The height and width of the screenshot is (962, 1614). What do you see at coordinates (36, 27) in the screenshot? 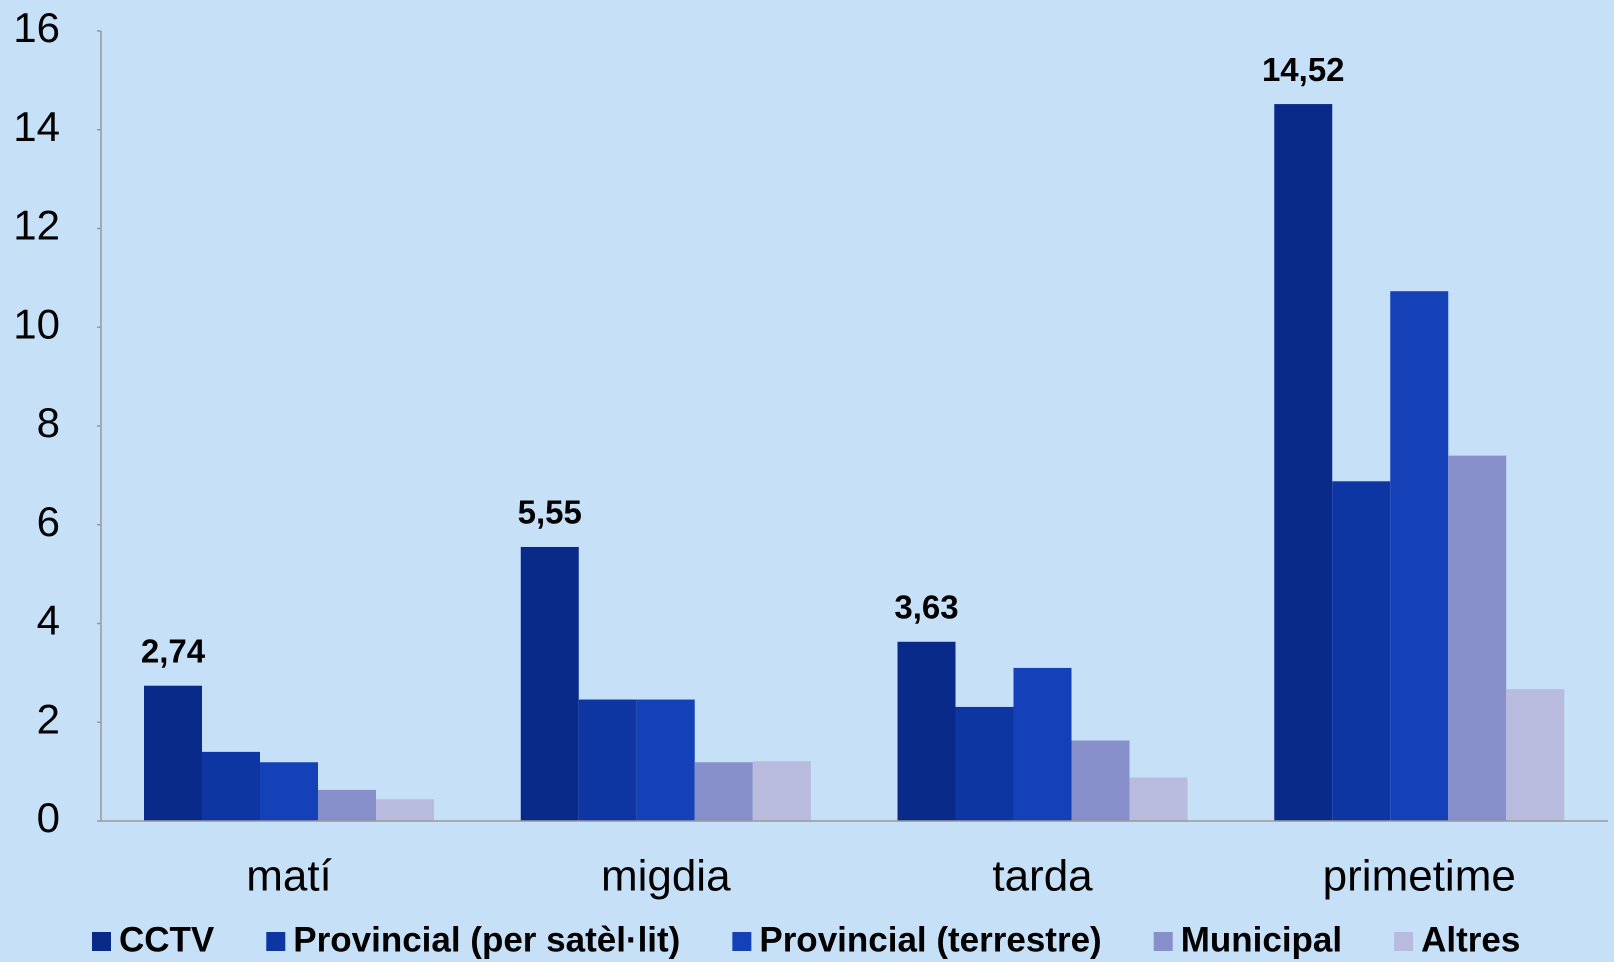
I see `y-tick-label: 16` at bounding box center [36, 27].